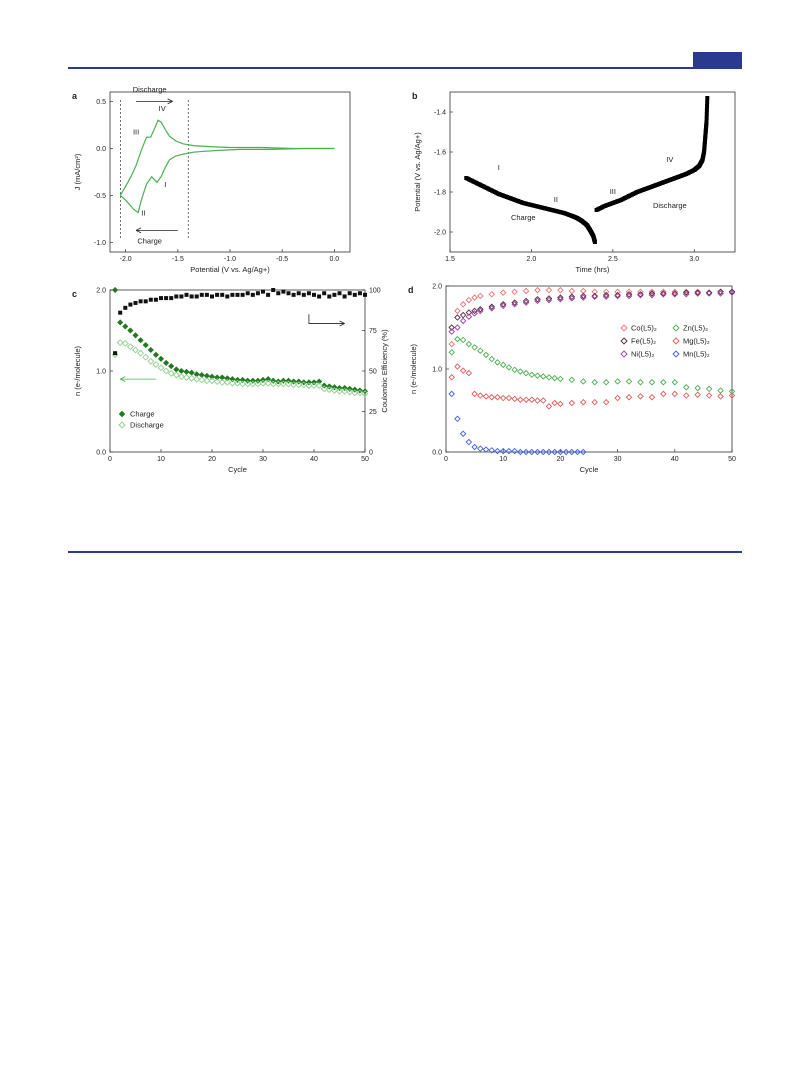  I want to click on x-tick-label: 0, so click(110, 459).